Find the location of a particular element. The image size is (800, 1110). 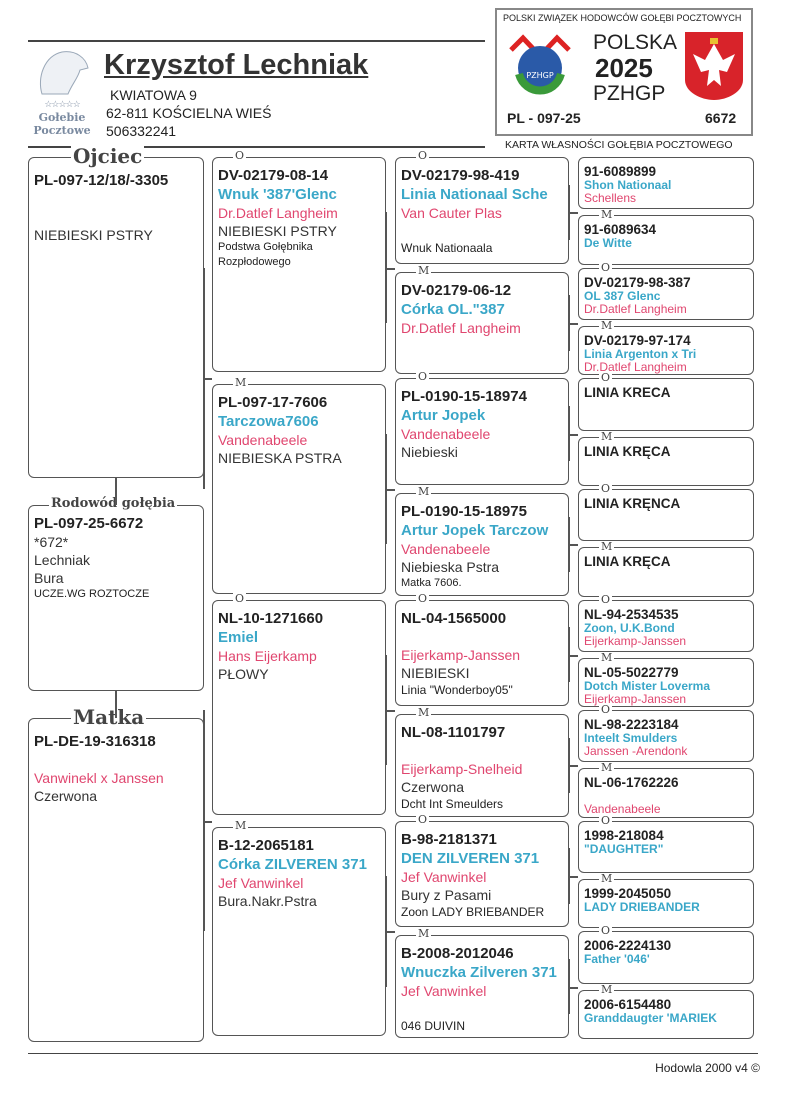

pigeon-name: Tarczowa7606 is located at coordinates (268, 422).